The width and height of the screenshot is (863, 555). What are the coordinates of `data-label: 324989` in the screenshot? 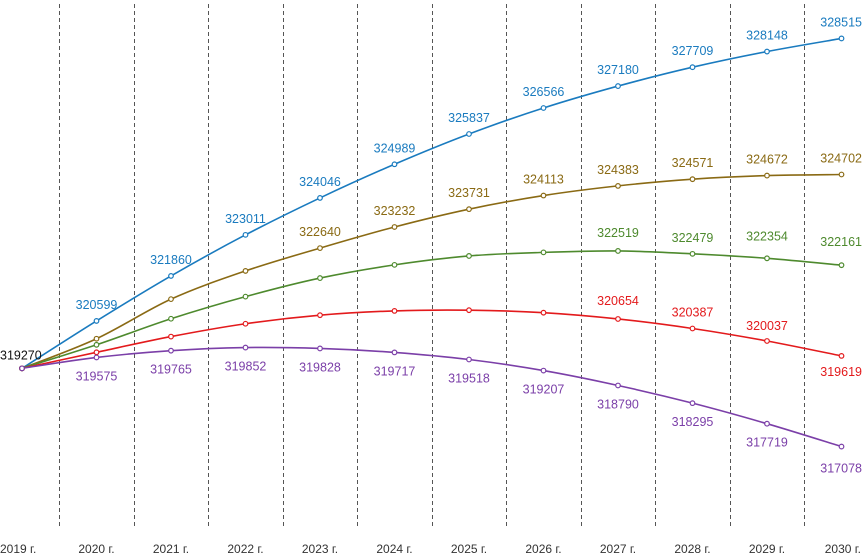 It's located at (395, 148).